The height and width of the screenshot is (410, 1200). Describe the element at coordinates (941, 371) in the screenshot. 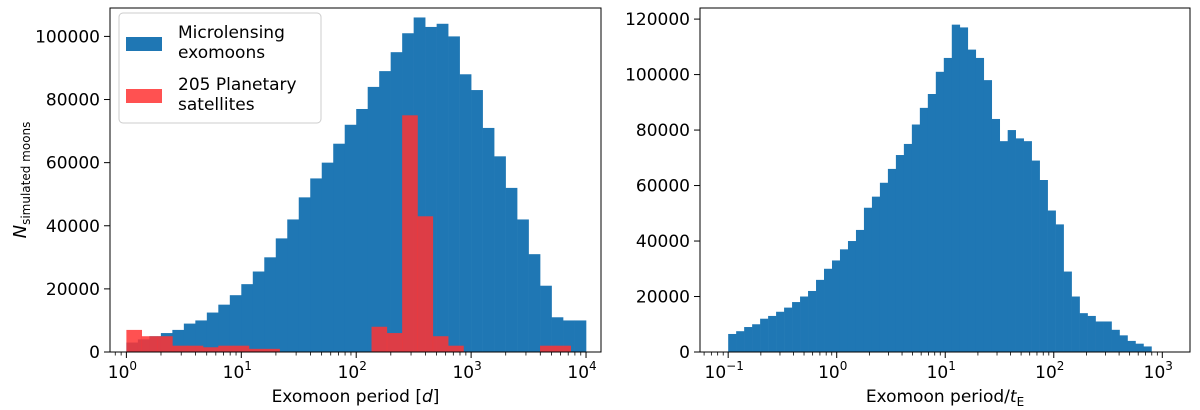

I see `right-x-tick-label-2: 10¹` at that location.